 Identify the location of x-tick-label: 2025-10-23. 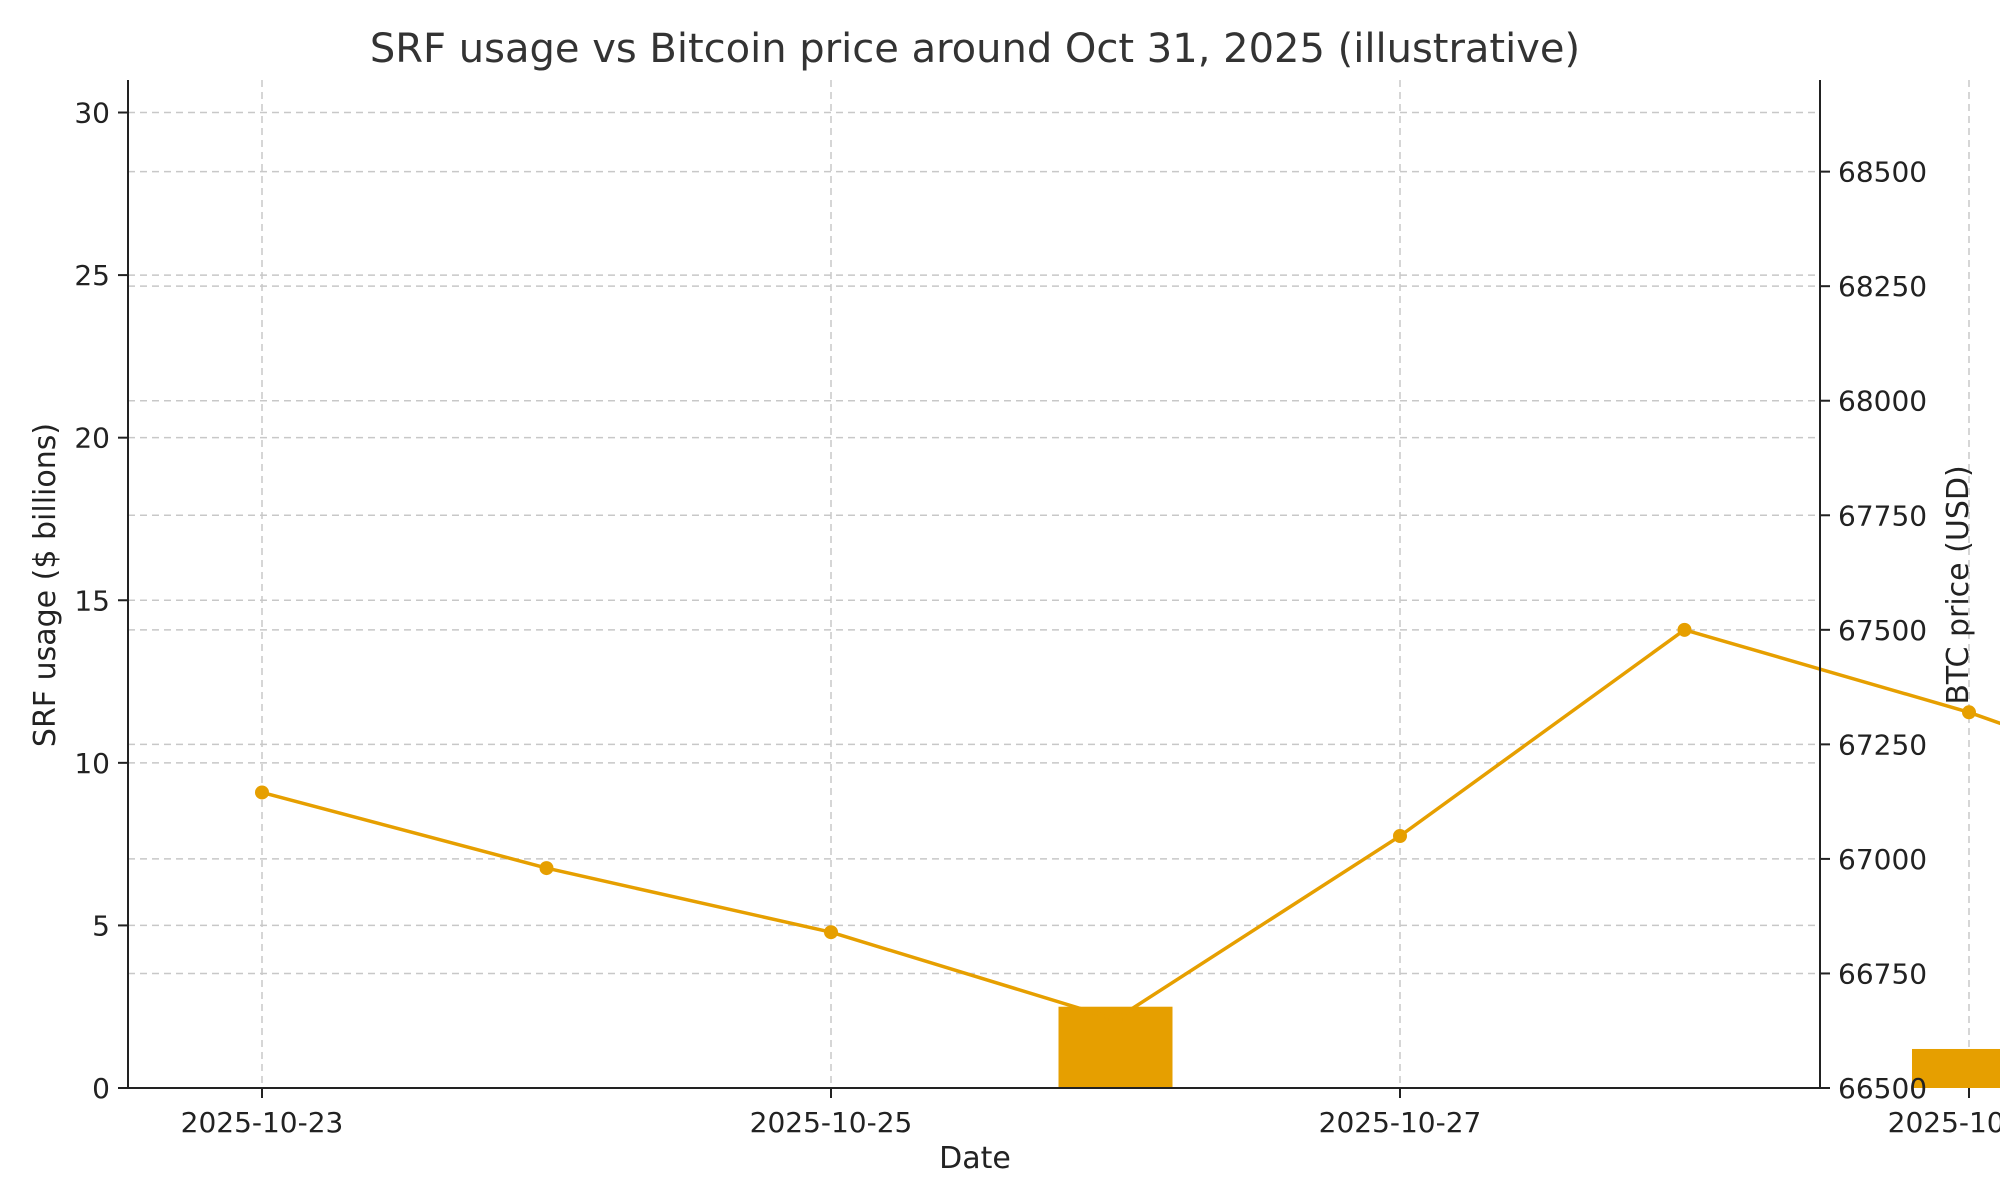
(262, 1122).